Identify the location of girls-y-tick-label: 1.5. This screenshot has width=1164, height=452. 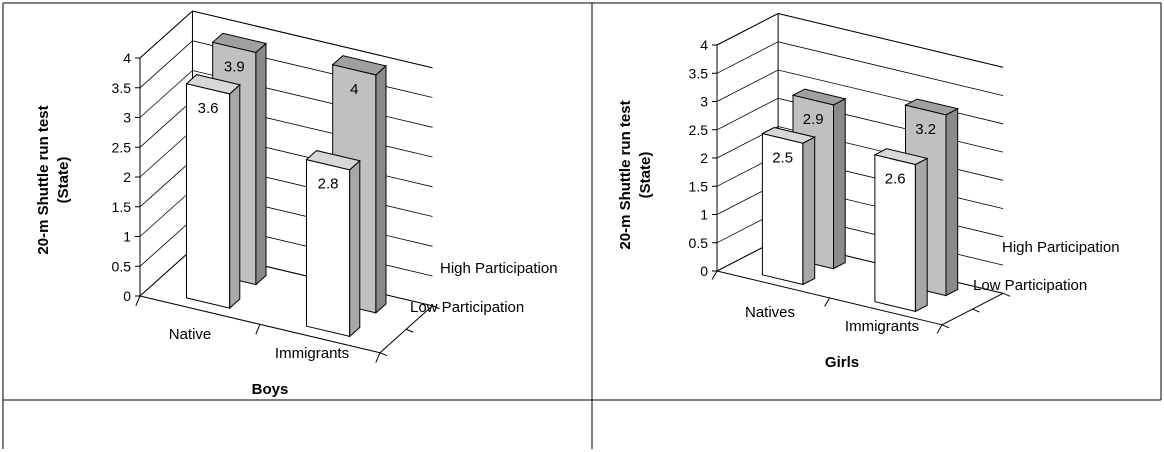
(699, 186).